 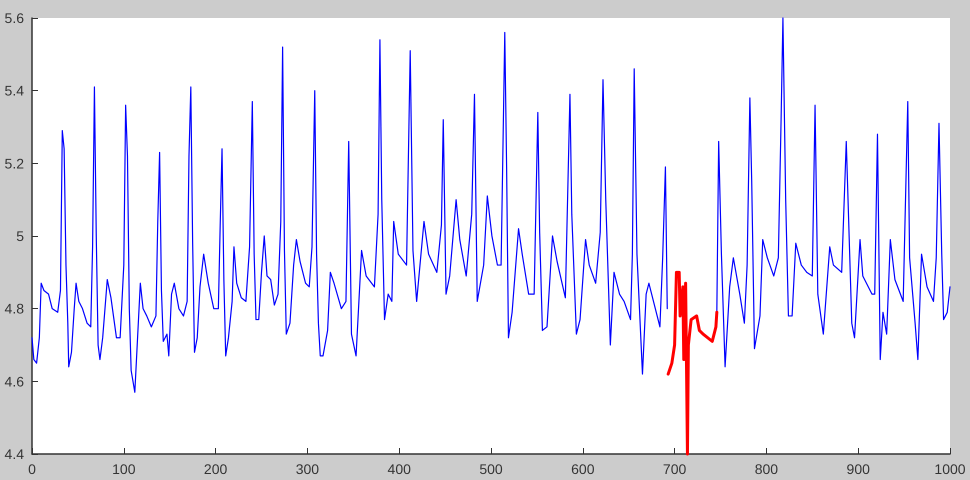 What do you see at coordinates (14, 90) in the screenshot?
I see `y-tick-label: 5.4` at bounding box center [14, 90].